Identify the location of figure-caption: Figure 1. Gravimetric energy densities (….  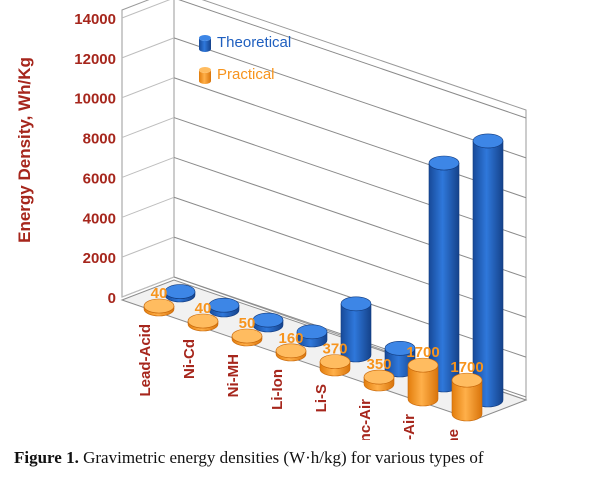
(304, 458).